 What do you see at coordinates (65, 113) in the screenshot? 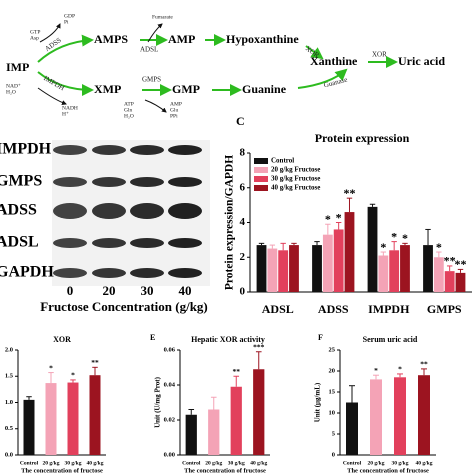
I see `cofactor-label: H⁺` at bounding box center [65, 113].